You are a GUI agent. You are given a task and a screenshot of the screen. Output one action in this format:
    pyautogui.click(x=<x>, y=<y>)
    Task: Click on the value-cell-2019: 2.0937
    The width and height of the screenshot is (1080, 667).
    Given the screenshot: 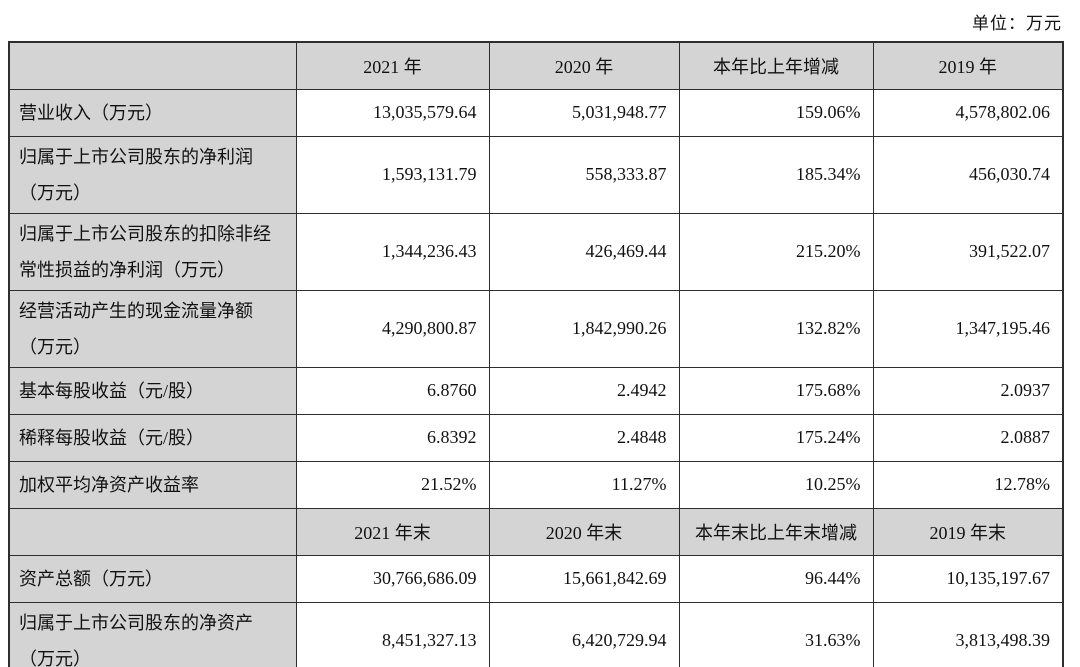 What is the action you would take?
    pyautogui.click(x=968, y=390)
    